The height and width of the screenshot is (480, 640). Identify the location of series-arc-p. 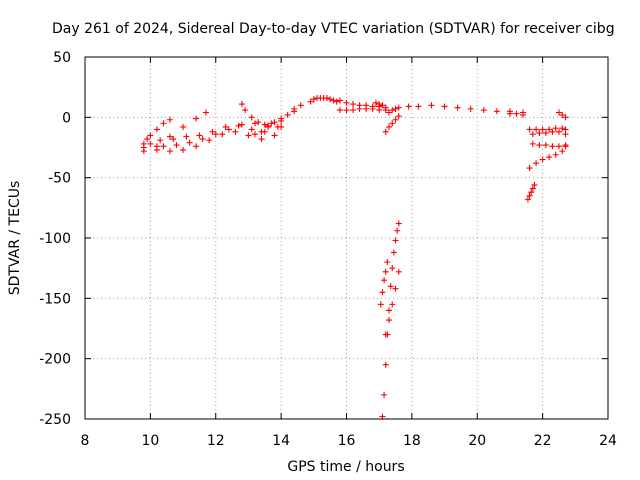
(384, 283).